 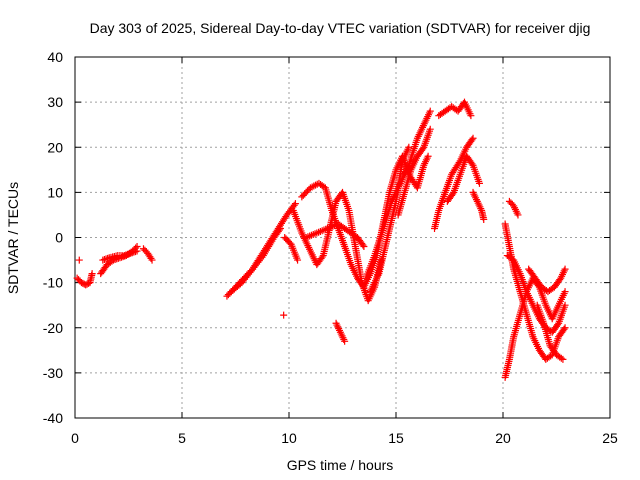 What do you see at coordinates (610, 438) in the screenshot?
I see `x-tick-label: 25` at bounding box center [610, 438].